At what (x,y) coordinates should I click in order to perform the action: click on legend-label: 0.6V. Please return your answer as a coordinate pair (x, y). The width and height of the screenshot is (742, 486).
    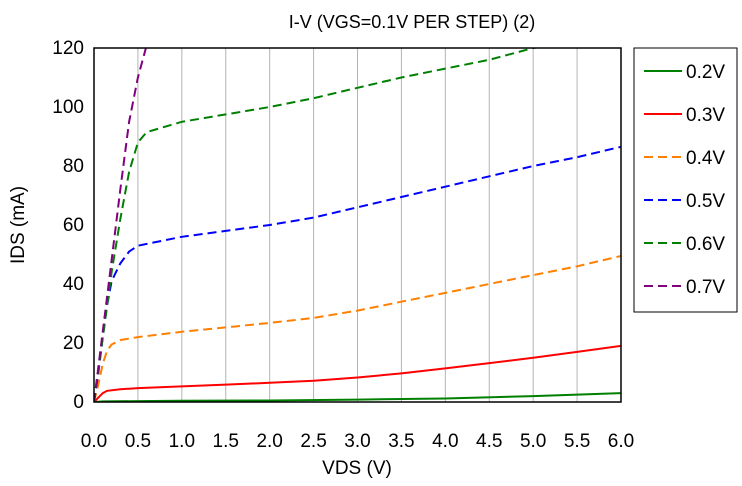
    Looking at the image, I should click on (705, 244).